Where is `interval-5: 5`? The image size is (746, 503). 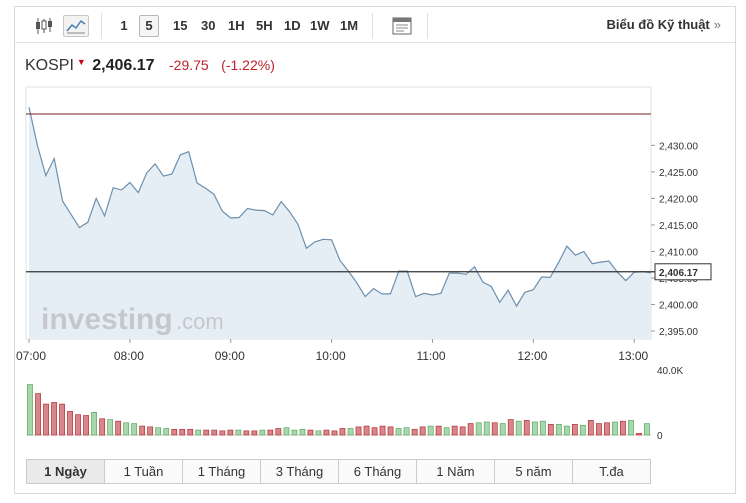
interval-5: 5 is located at coordinates (149, 26).